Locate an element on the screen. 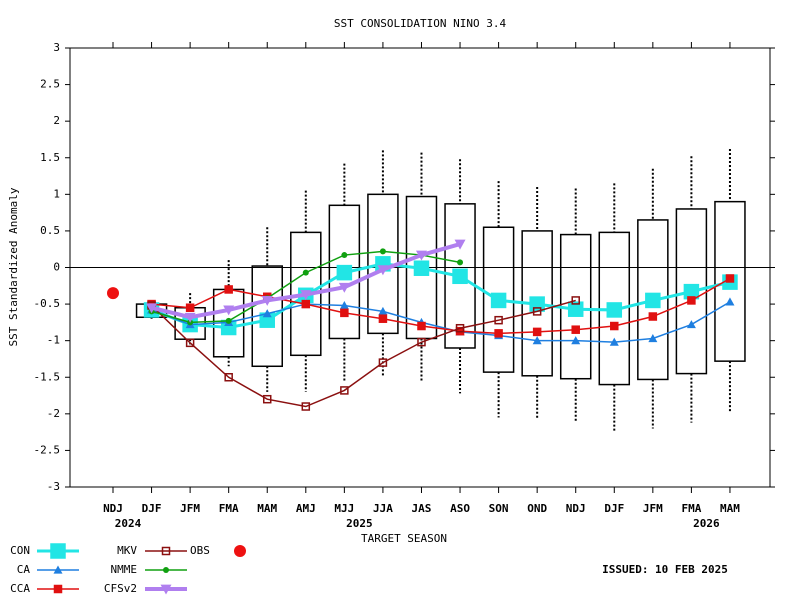  y-tick-label: -0.5 is located at coordinates (47, 303).